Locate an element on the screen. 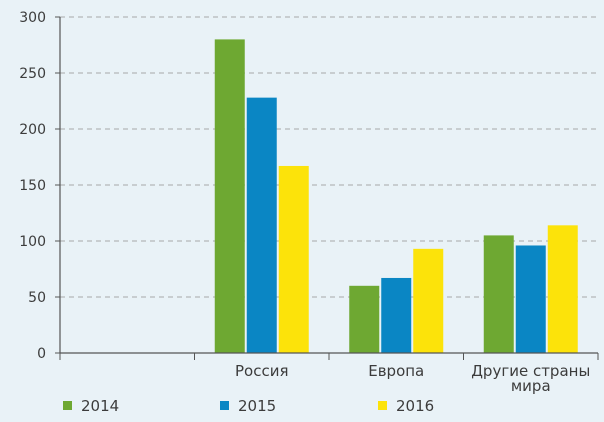 This screenshot has width=604, height=422. legend-swatch-2014 is located at coordinates (67, 405).